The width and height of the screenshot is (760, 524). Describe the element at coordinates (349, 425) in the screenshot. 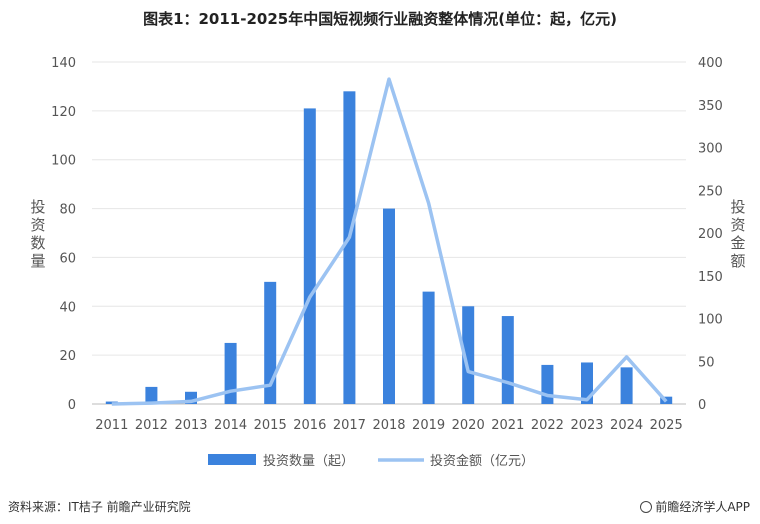

I see `x-tick-label: 2017` at that location.